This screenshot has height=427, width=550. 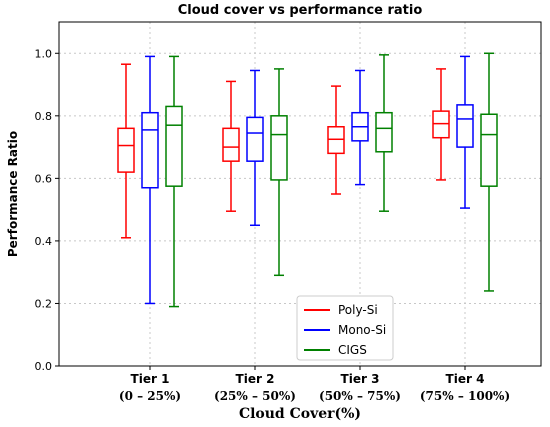 I want to click on x-axis-label: Cloud Cover(%), so click(x=300, y=414).